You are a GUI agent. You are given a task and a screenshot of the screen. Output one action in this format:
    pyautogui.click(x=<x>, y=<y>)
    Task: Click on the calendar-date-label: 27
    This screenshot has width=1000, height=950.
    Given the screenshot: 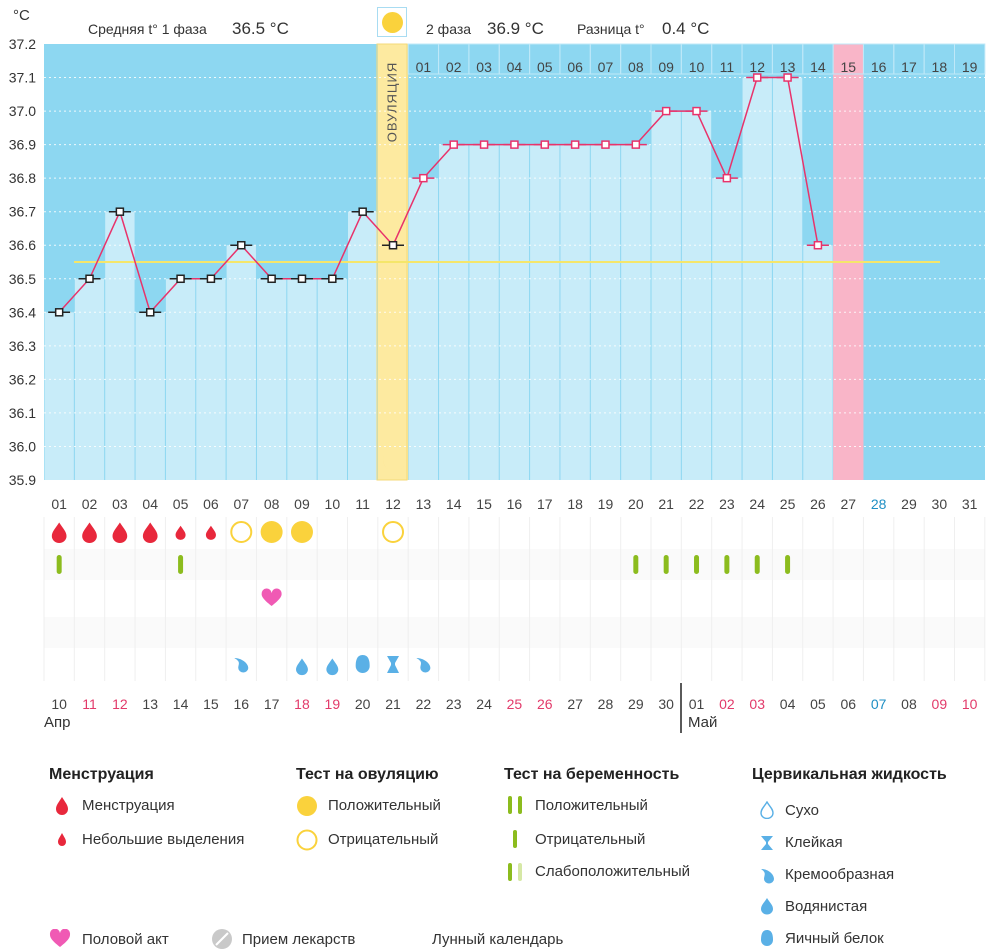 What is the action you would take?
    pyautogui.click(x=575, y=704)
    